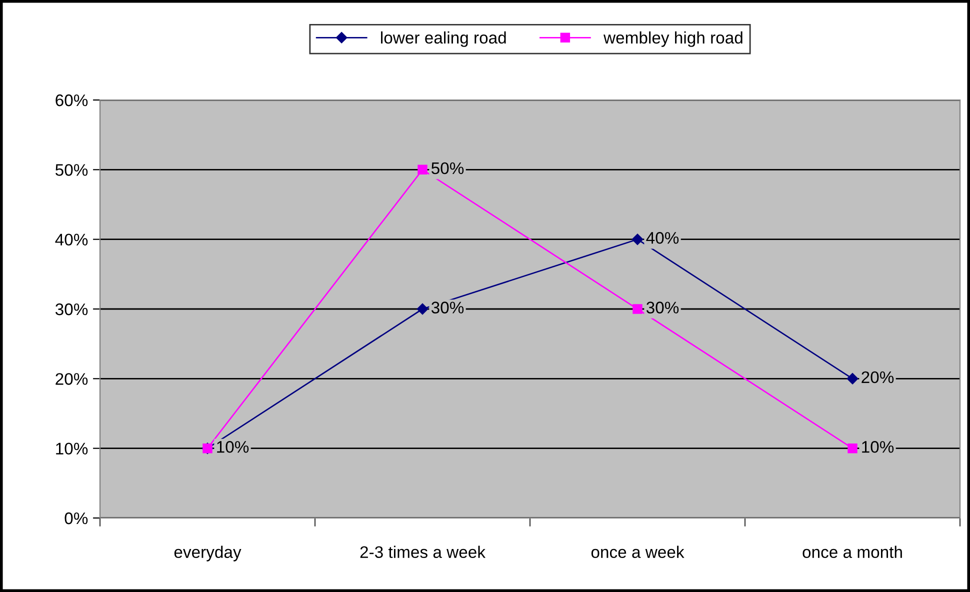 The width and height of the screenshot is (970, 592). I want to click on y-tick-label: 40%, so click(71, 240).